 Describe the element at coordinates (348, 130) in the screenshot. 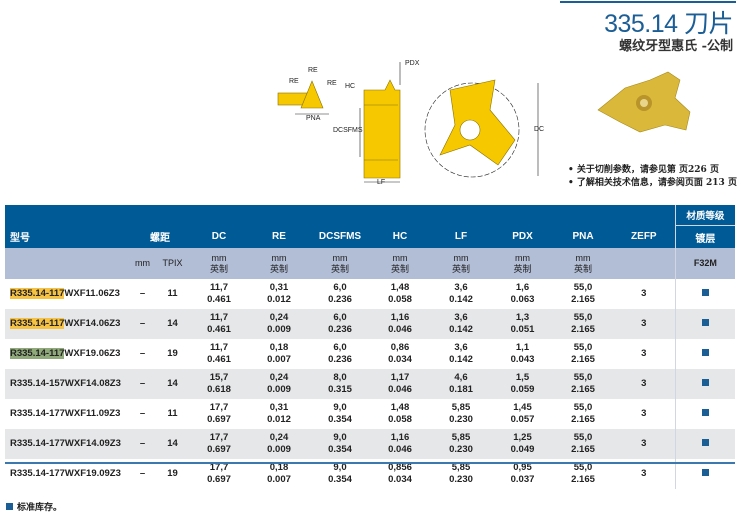

I see `svg-text: DCSFMS` at that location.